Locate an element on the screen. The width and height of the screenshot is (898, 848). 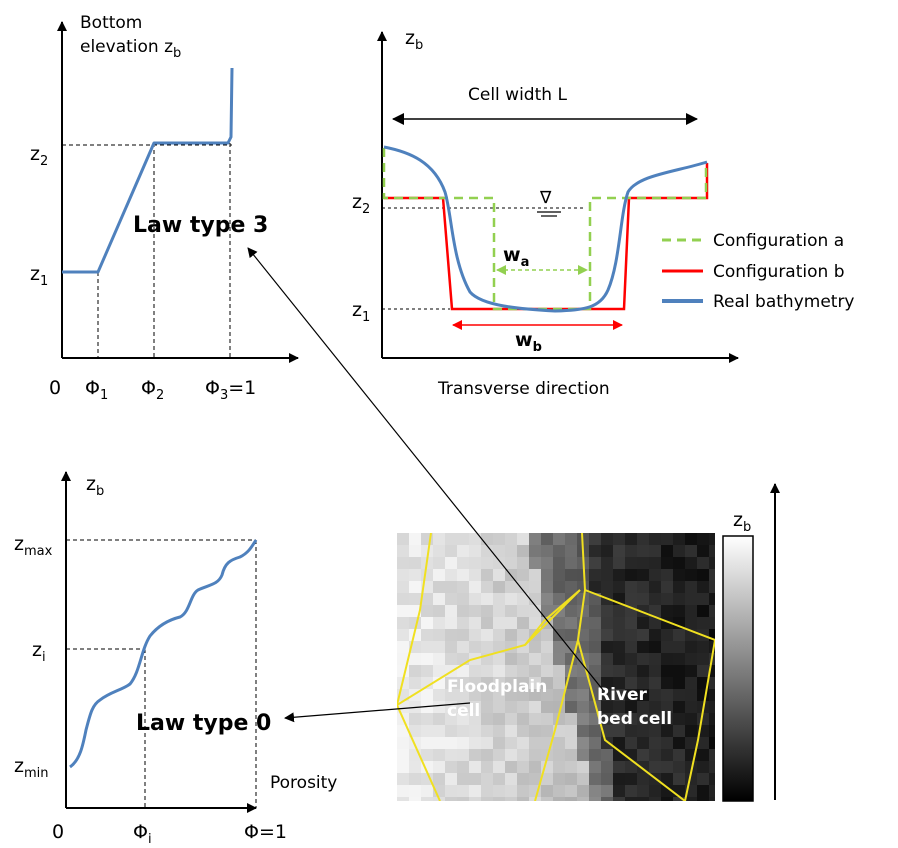
law3-y-title-2: elevation zb is located at coordinates (130, 49).